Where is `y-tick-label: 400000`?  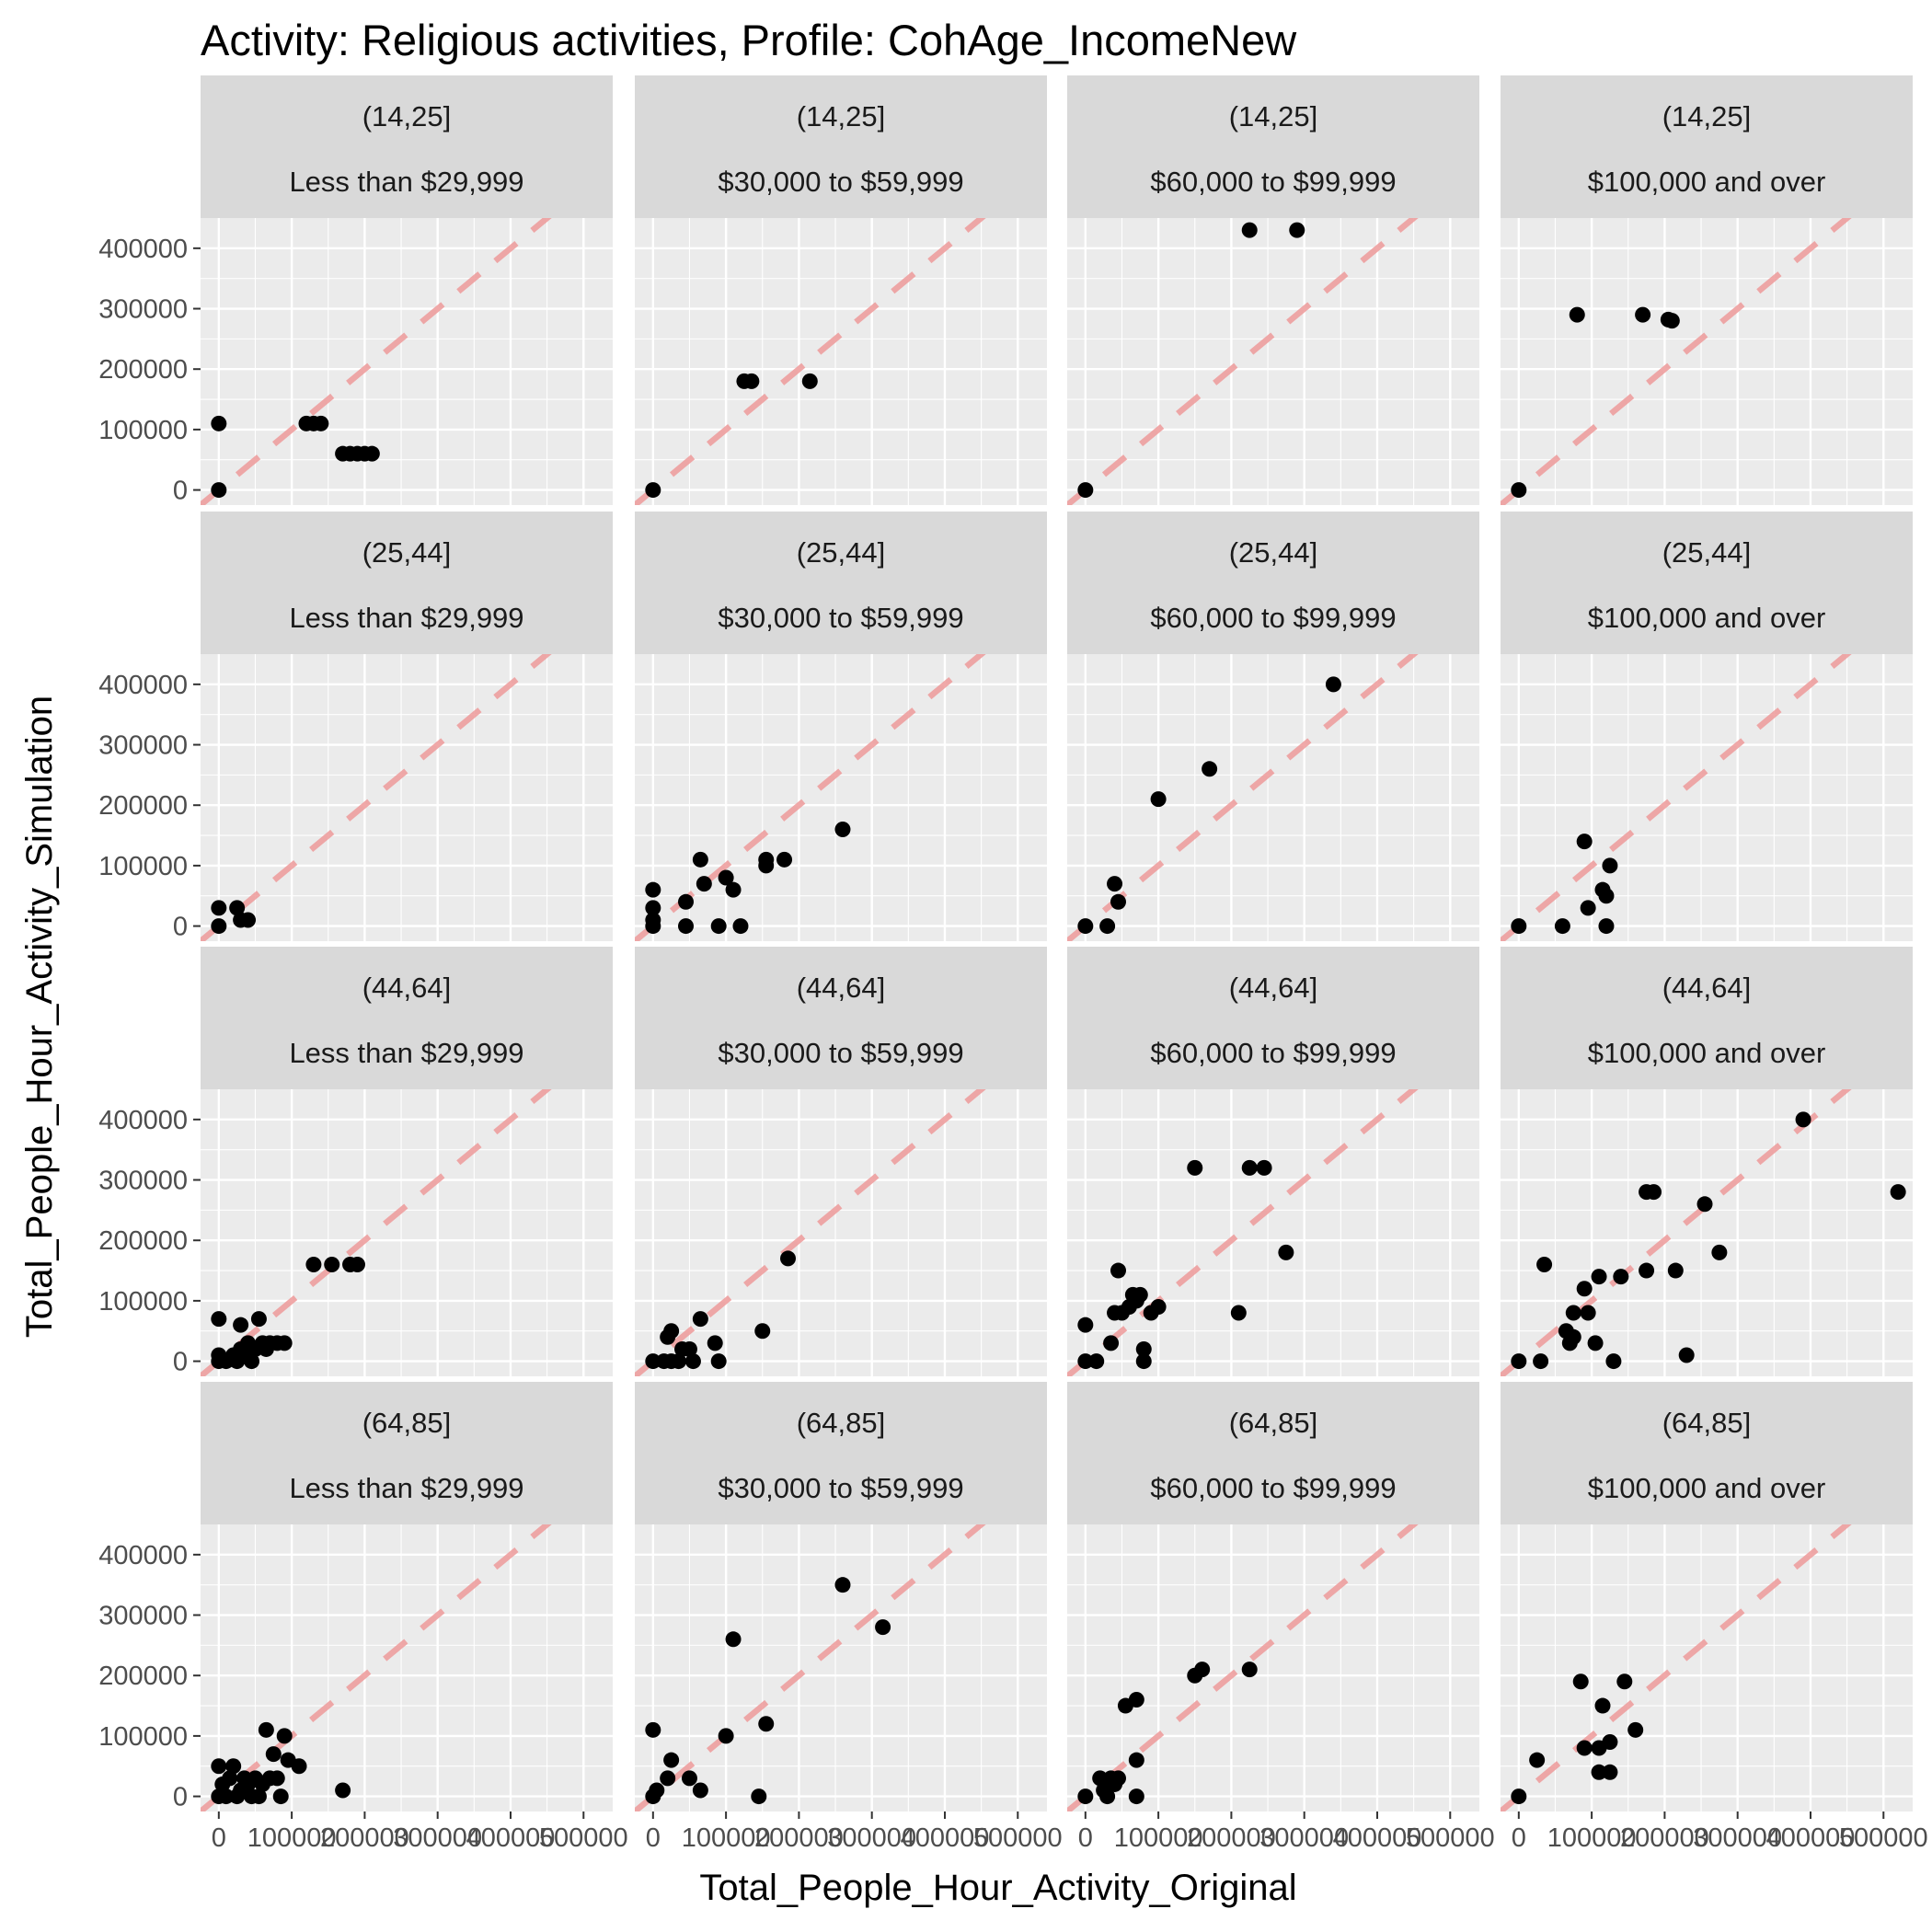
y-tick-label: 400000 is located at coordinates (143, 249).